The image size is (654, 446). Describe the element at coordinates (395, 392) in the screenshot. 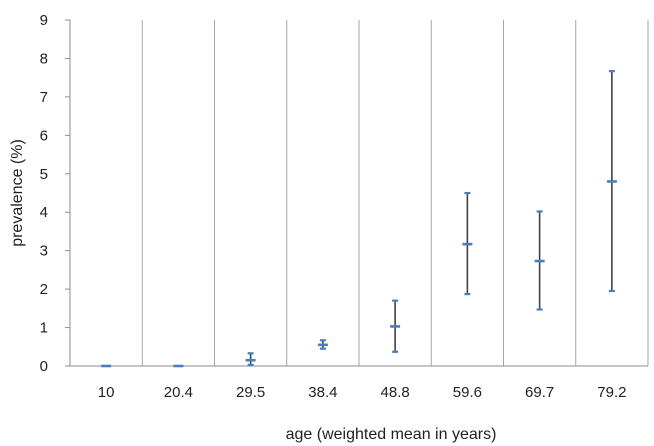

I see `x-tick-label: 48.8` at that location.